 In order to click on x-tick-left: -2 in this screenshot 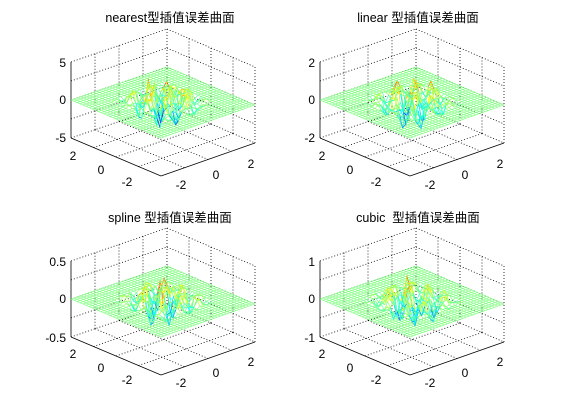, I will do `click(181, 185)`.